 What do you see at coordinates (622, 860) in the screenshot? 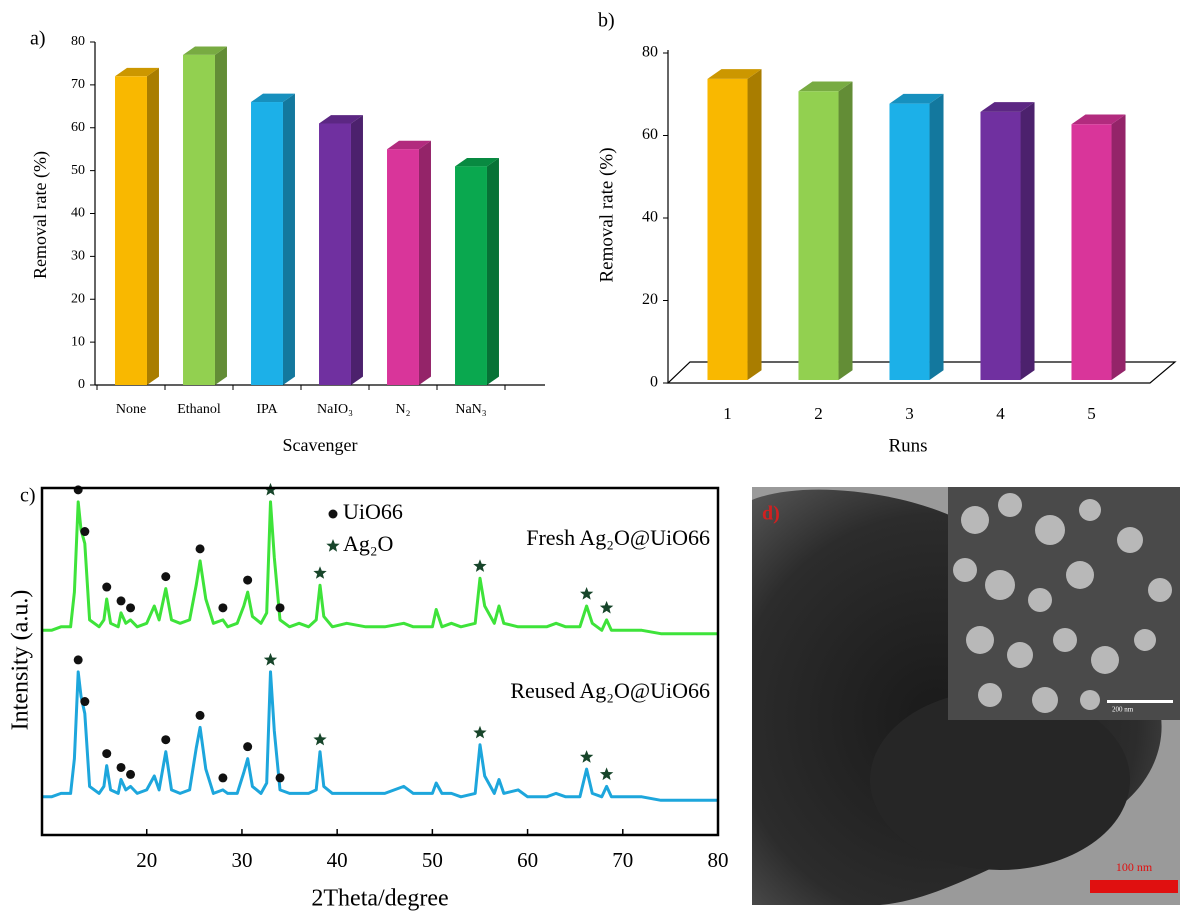
I see `x-tick-label: 70` at bounding box center [622, 860].